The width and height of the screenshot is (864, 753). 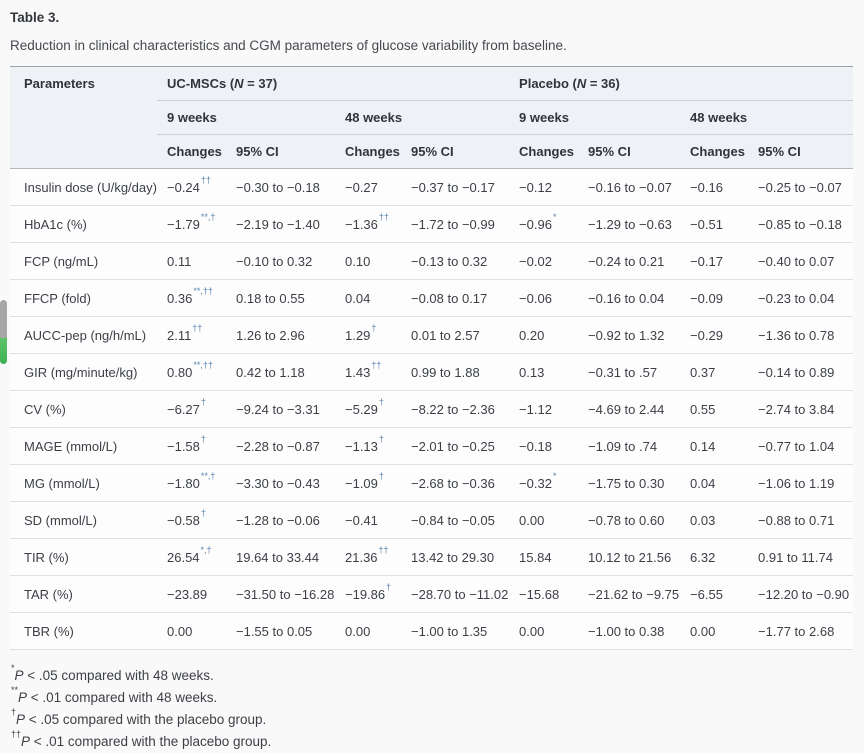 What do you see at coordinates (714, 335) in the screenshot?
I see `changes-value: −0.29` at bounding box center [714, 335].